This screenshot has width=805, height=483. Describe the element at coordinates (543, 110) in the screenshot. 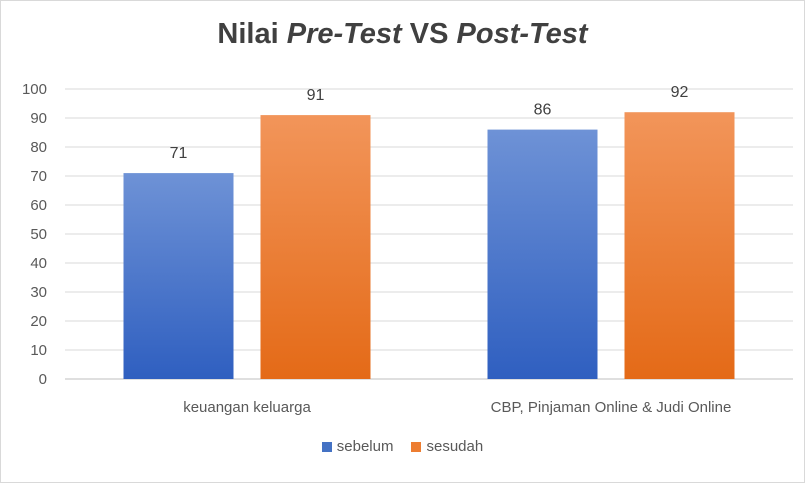

I see `data-label: 86` at that location.